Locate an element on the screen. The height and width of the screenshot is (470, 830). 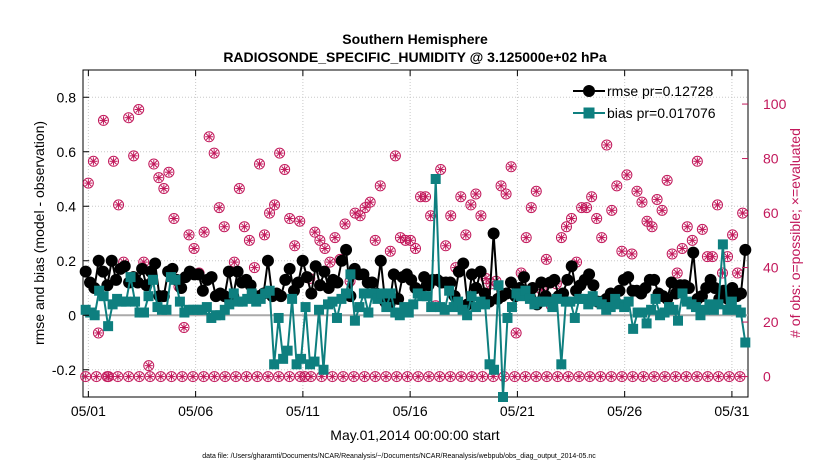
y-tick-label: 0.8 is located at coordinates (67, 97).